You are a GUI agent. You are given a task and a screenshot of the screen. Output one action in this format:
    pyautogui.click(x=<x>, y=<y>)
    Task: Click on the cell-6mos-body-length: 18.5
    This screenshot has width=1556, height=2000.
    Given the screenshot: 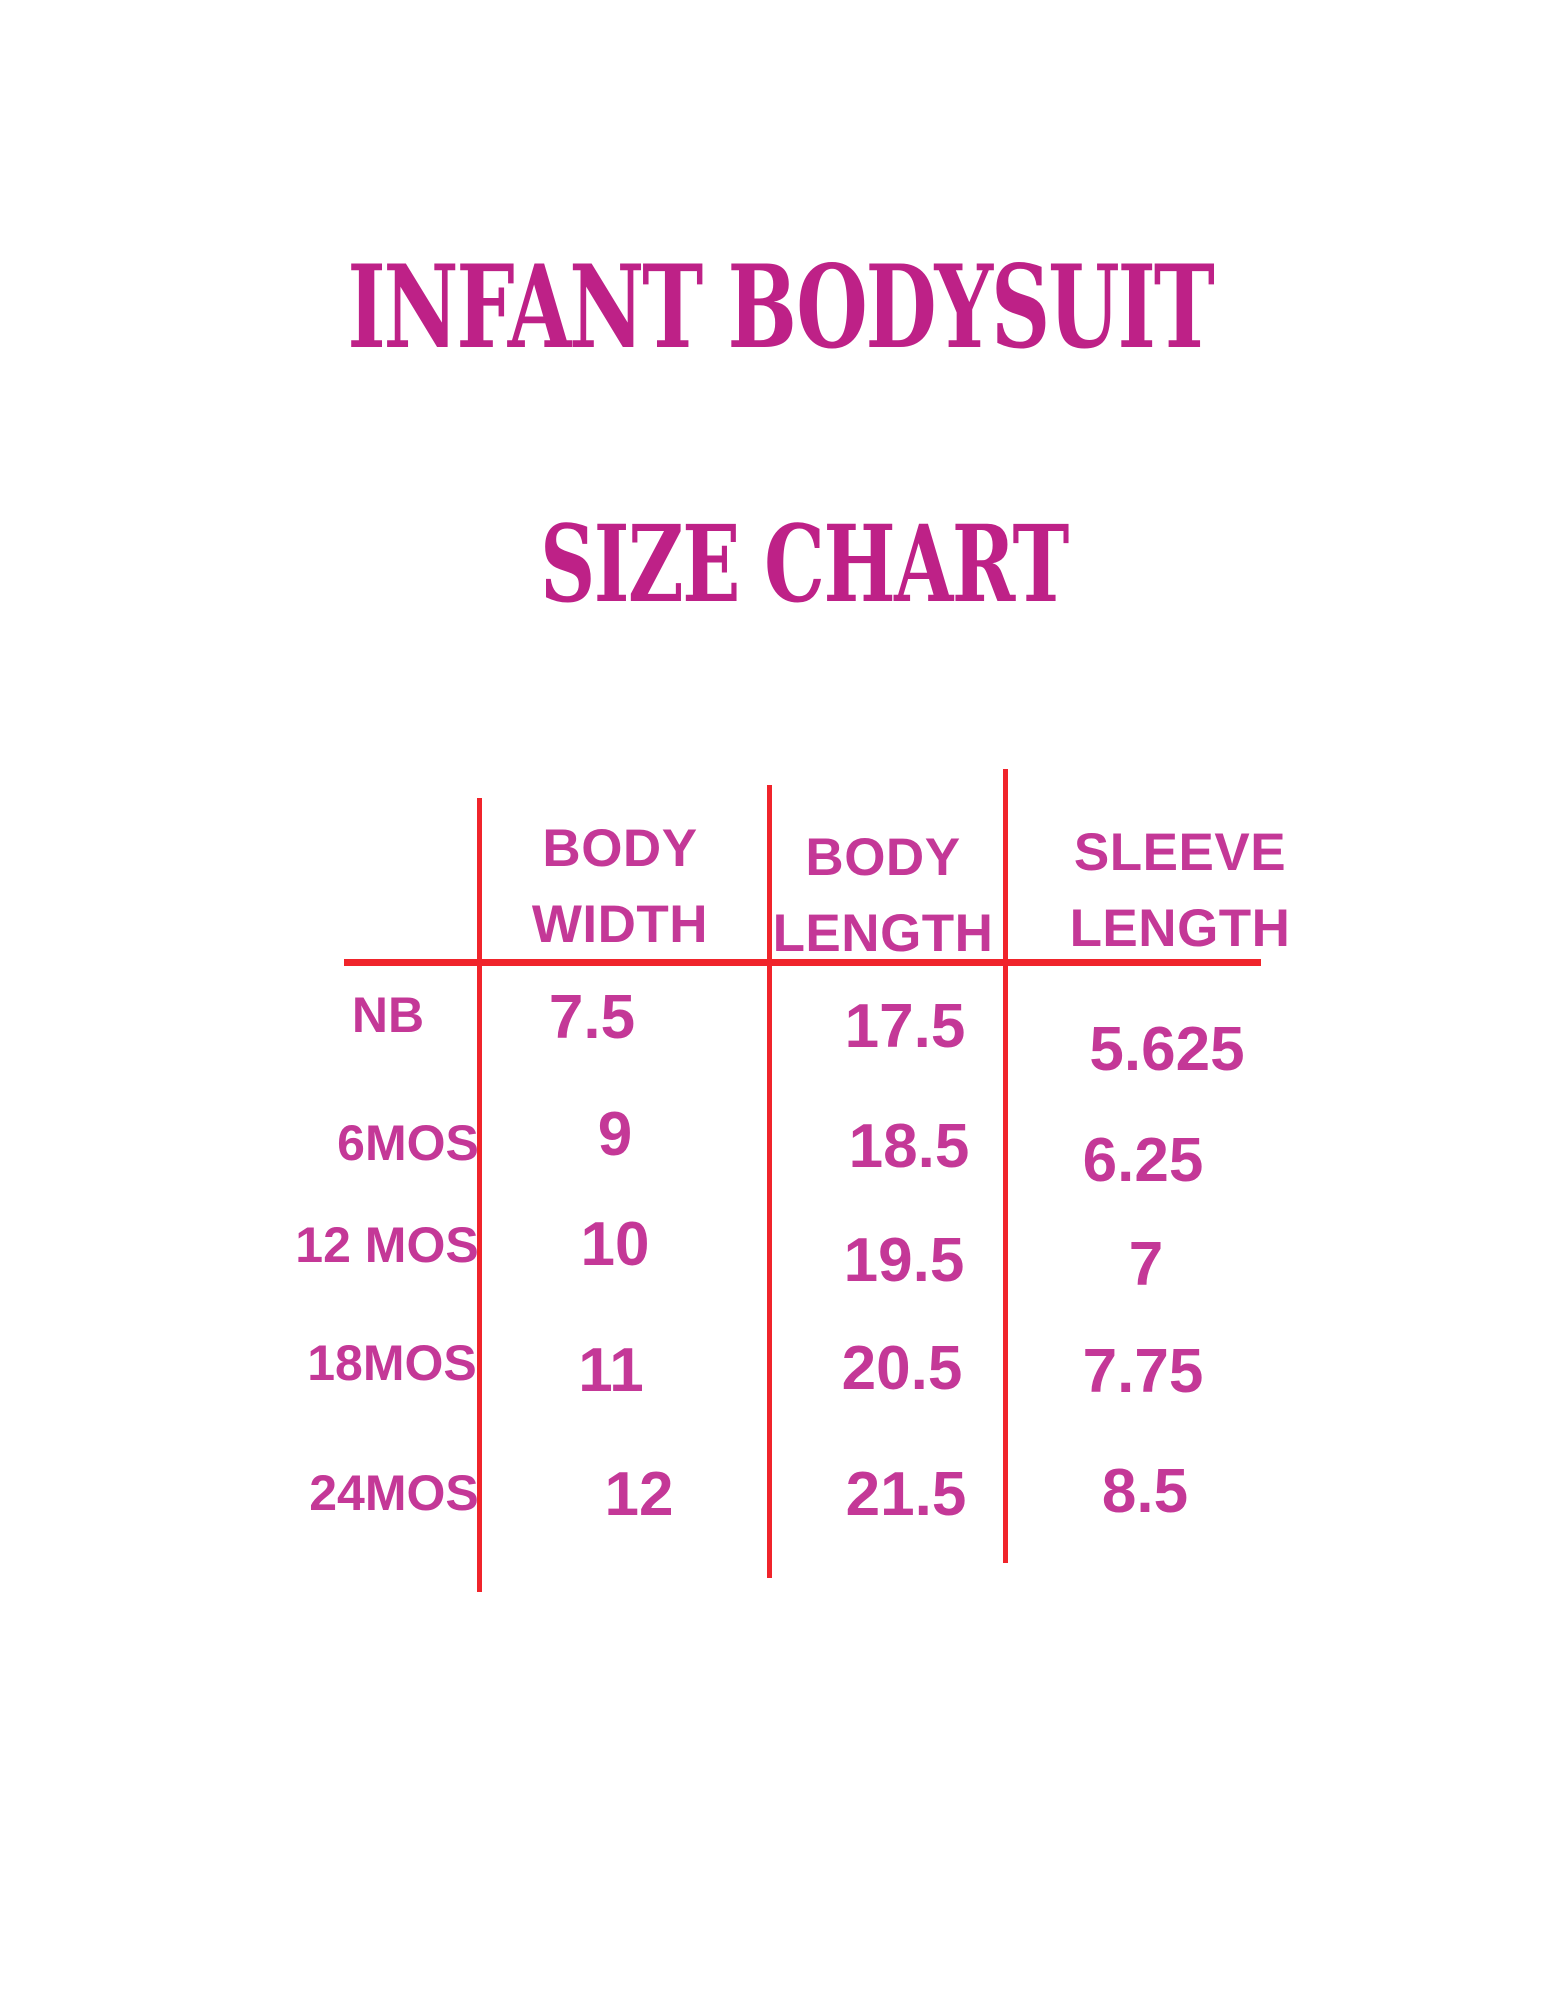 What is the action you would take?
    pyautogui.click(x=909, y=1146)
    